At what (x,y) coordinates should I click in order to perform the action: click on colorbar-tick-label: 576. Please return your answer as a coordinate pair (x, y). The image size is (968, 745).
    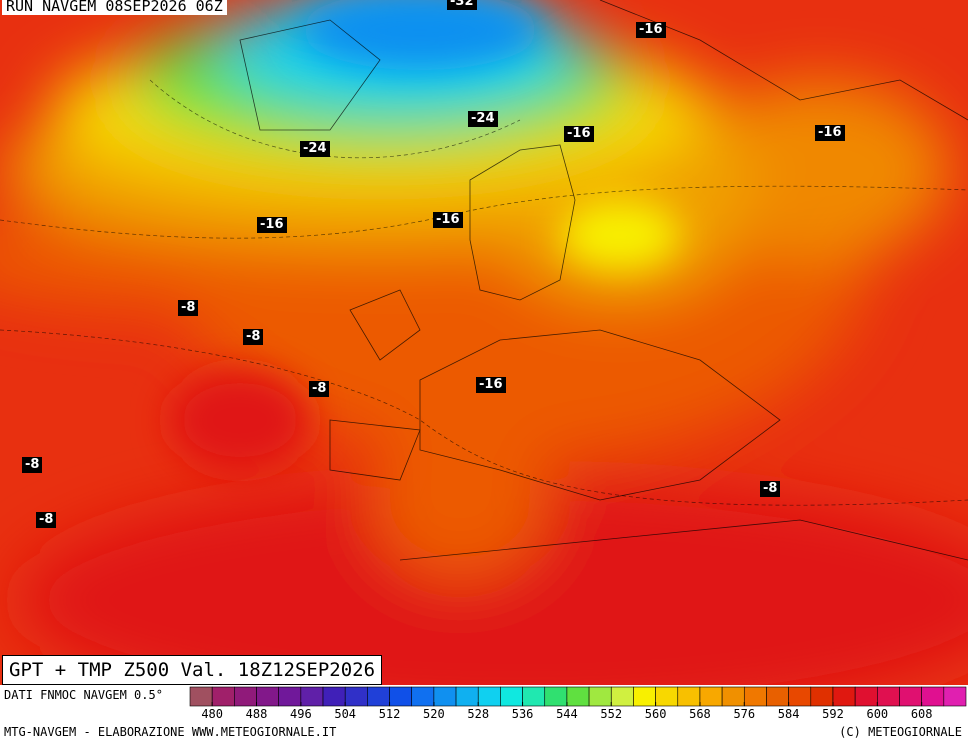
    Looking at the image, I should click on (744, 714).